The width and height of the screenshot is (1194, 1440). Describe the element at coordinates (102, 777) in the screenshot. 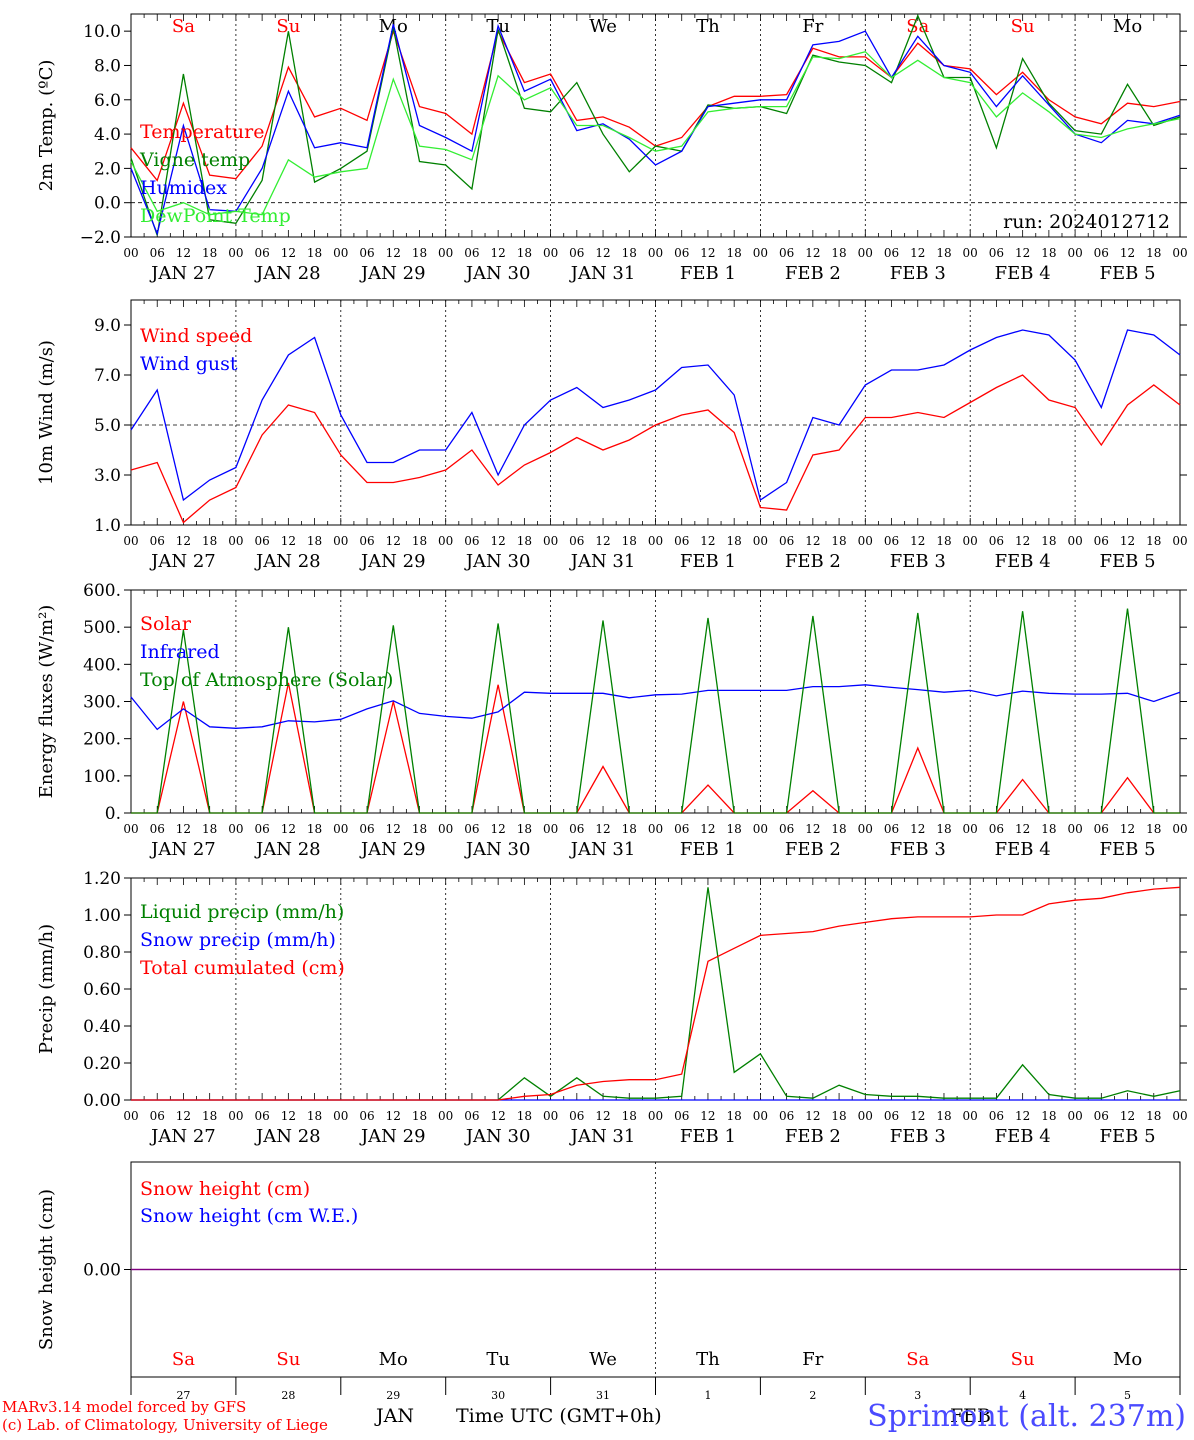

I see `y-tick-label: 100.` at that location.